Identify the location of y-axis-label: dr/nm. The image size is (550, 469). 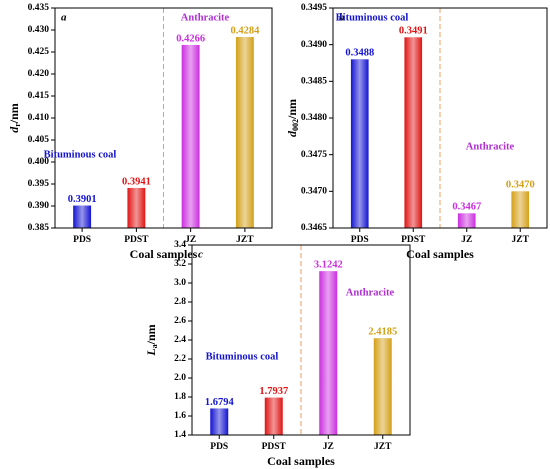
(14, 118).